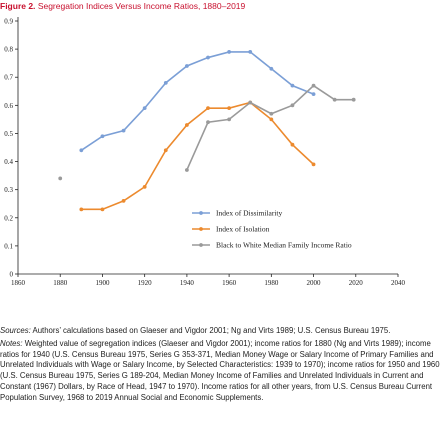 This screenshot has height=434, width=440. I want to click on x-tick-label: 1920, so click(145, 283).